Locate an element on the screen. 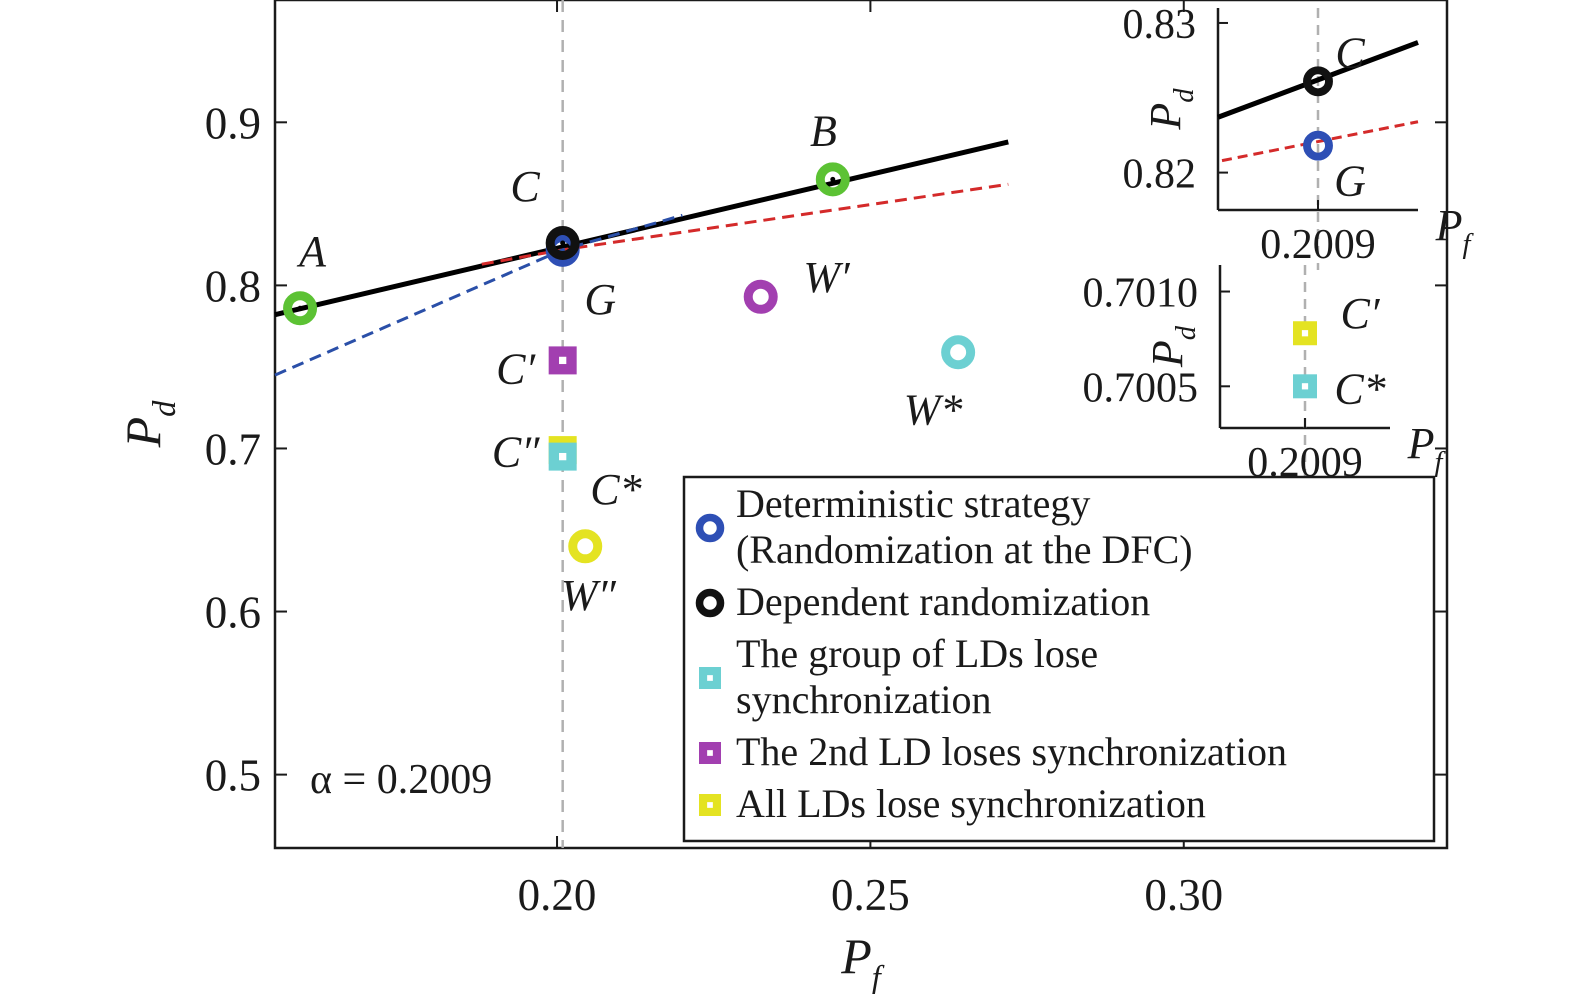 The height and width of the screenshot is (994, 1575). y-axis-label: Pd is located at coordinates (149, 424).